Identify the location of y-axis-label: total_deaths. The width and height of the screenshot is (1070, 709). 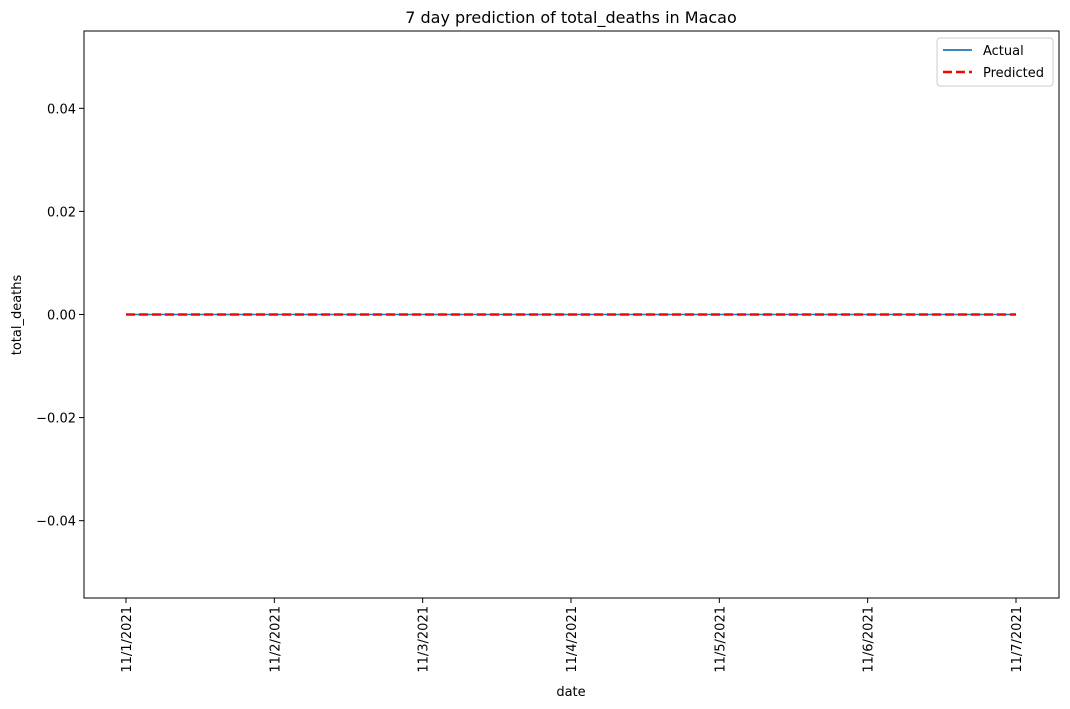
(17, 315).